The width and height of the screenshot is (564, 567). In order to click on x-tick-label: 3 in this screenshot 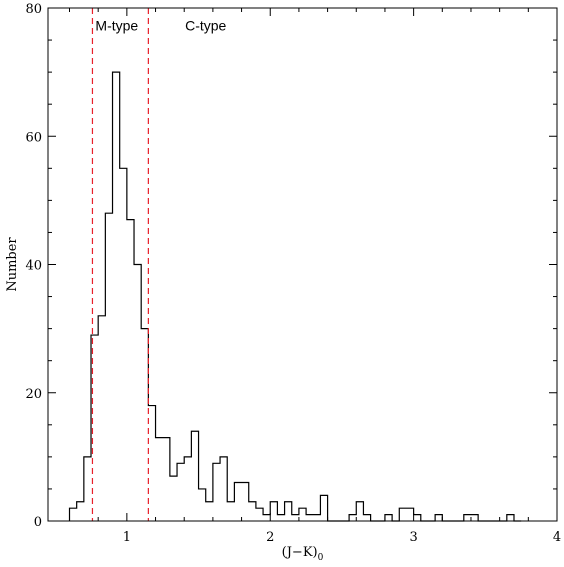, I will do `click(413, 537)`.